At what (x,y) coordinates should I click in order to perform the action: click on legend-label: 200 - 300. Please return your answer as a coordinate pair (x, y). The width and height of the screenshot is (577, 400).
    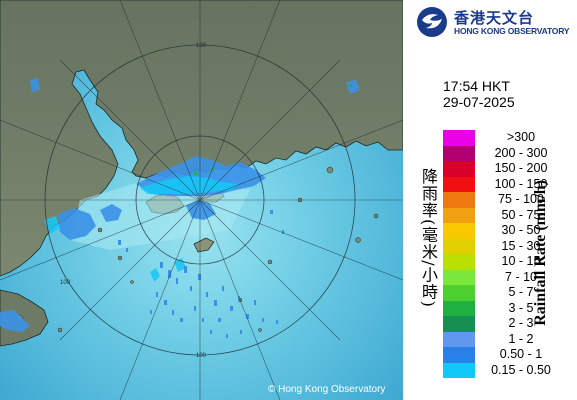
    Looking at the image, I should click on (521, 152).